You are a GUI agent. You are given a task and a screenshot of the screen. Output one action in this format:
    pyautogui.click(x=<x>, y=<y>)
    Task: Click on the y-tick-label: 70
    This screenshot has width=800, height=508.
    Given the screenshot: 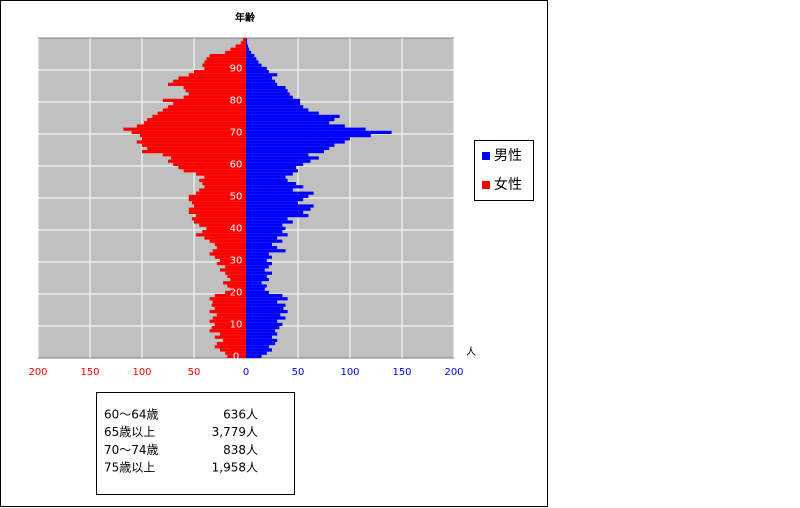 What is the action you would take?
    pyautogui.click(x=236, y=132)
    